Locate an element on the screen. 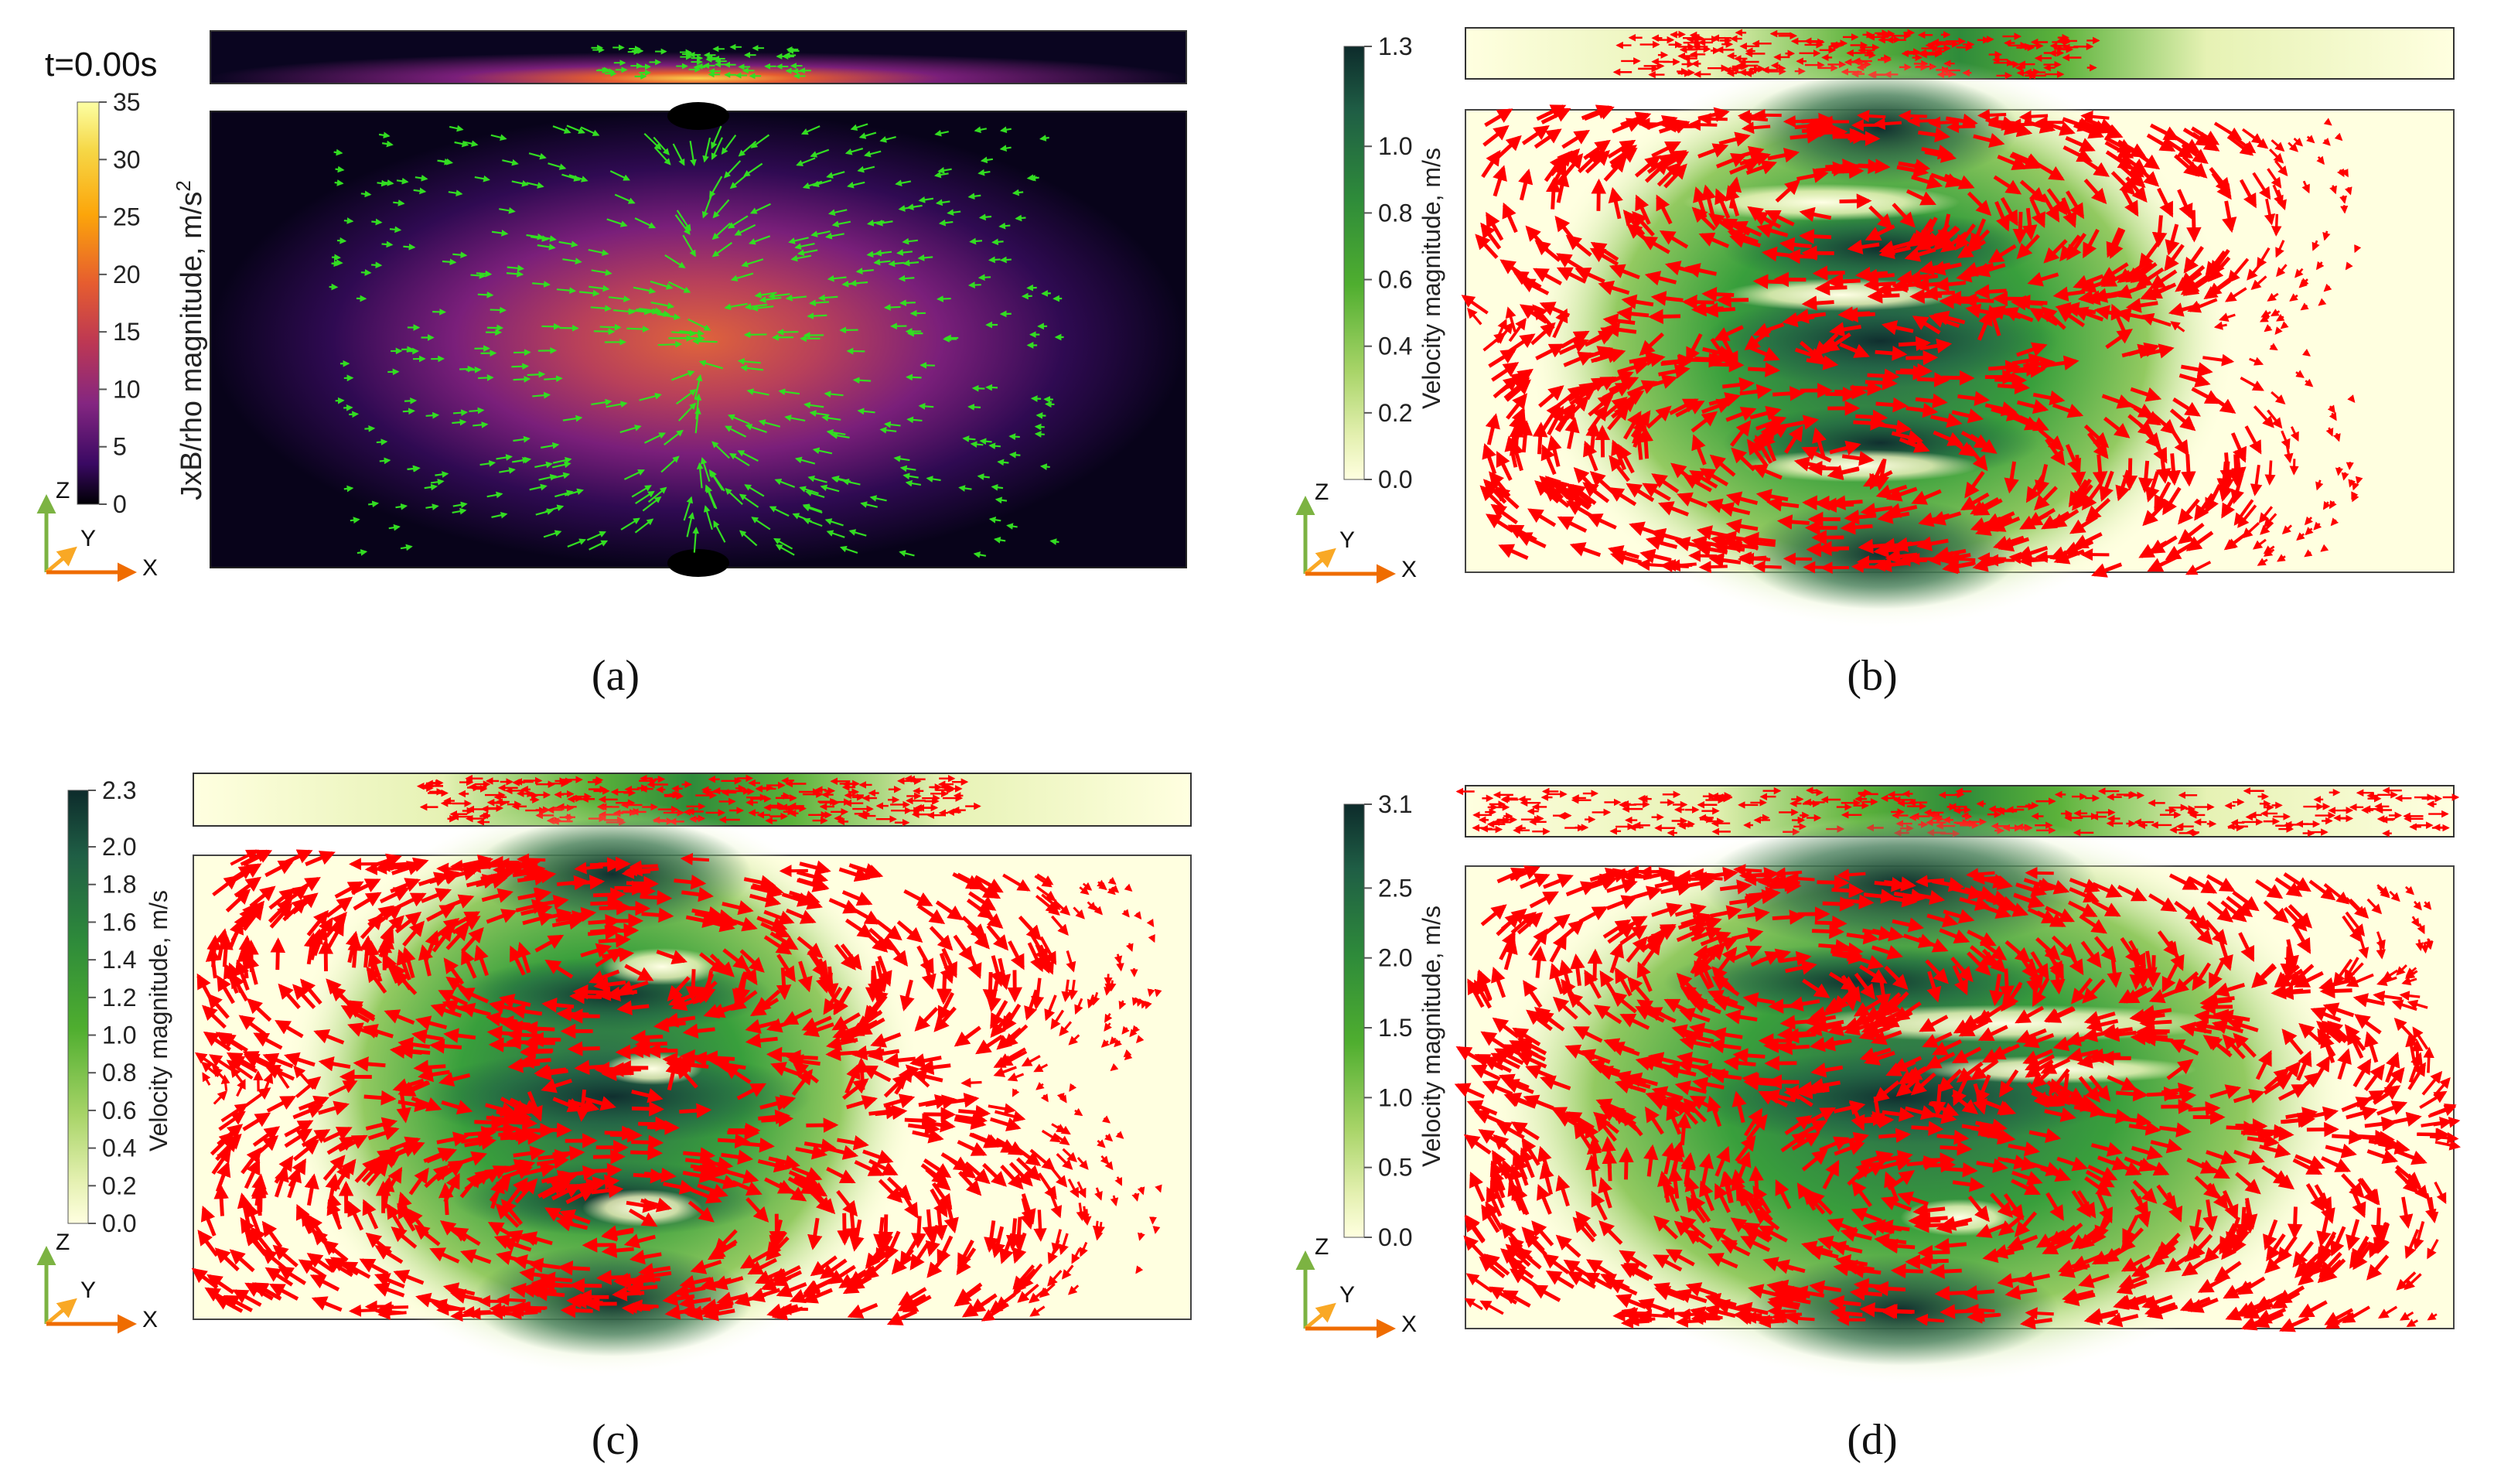 This screenshot has height=1484, width=2494. colorbar-tick-label: 0.8 is located at coordinates (1395, 213).